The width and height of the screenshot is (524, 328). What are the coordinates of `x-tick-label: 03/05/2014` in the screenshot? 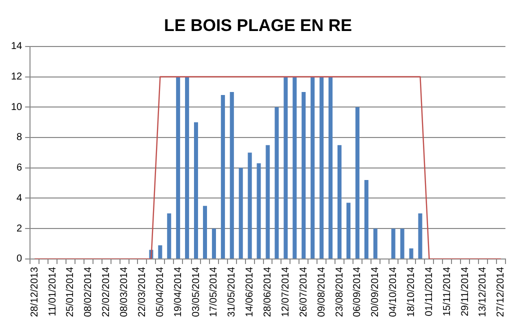 It's located at (196, 292).